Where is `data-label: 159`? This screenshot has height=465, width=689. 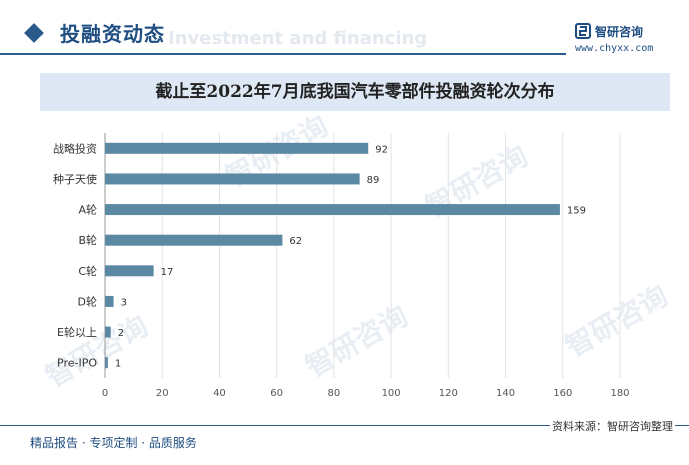 data-label: 159 is located at coordinates (576, 211).